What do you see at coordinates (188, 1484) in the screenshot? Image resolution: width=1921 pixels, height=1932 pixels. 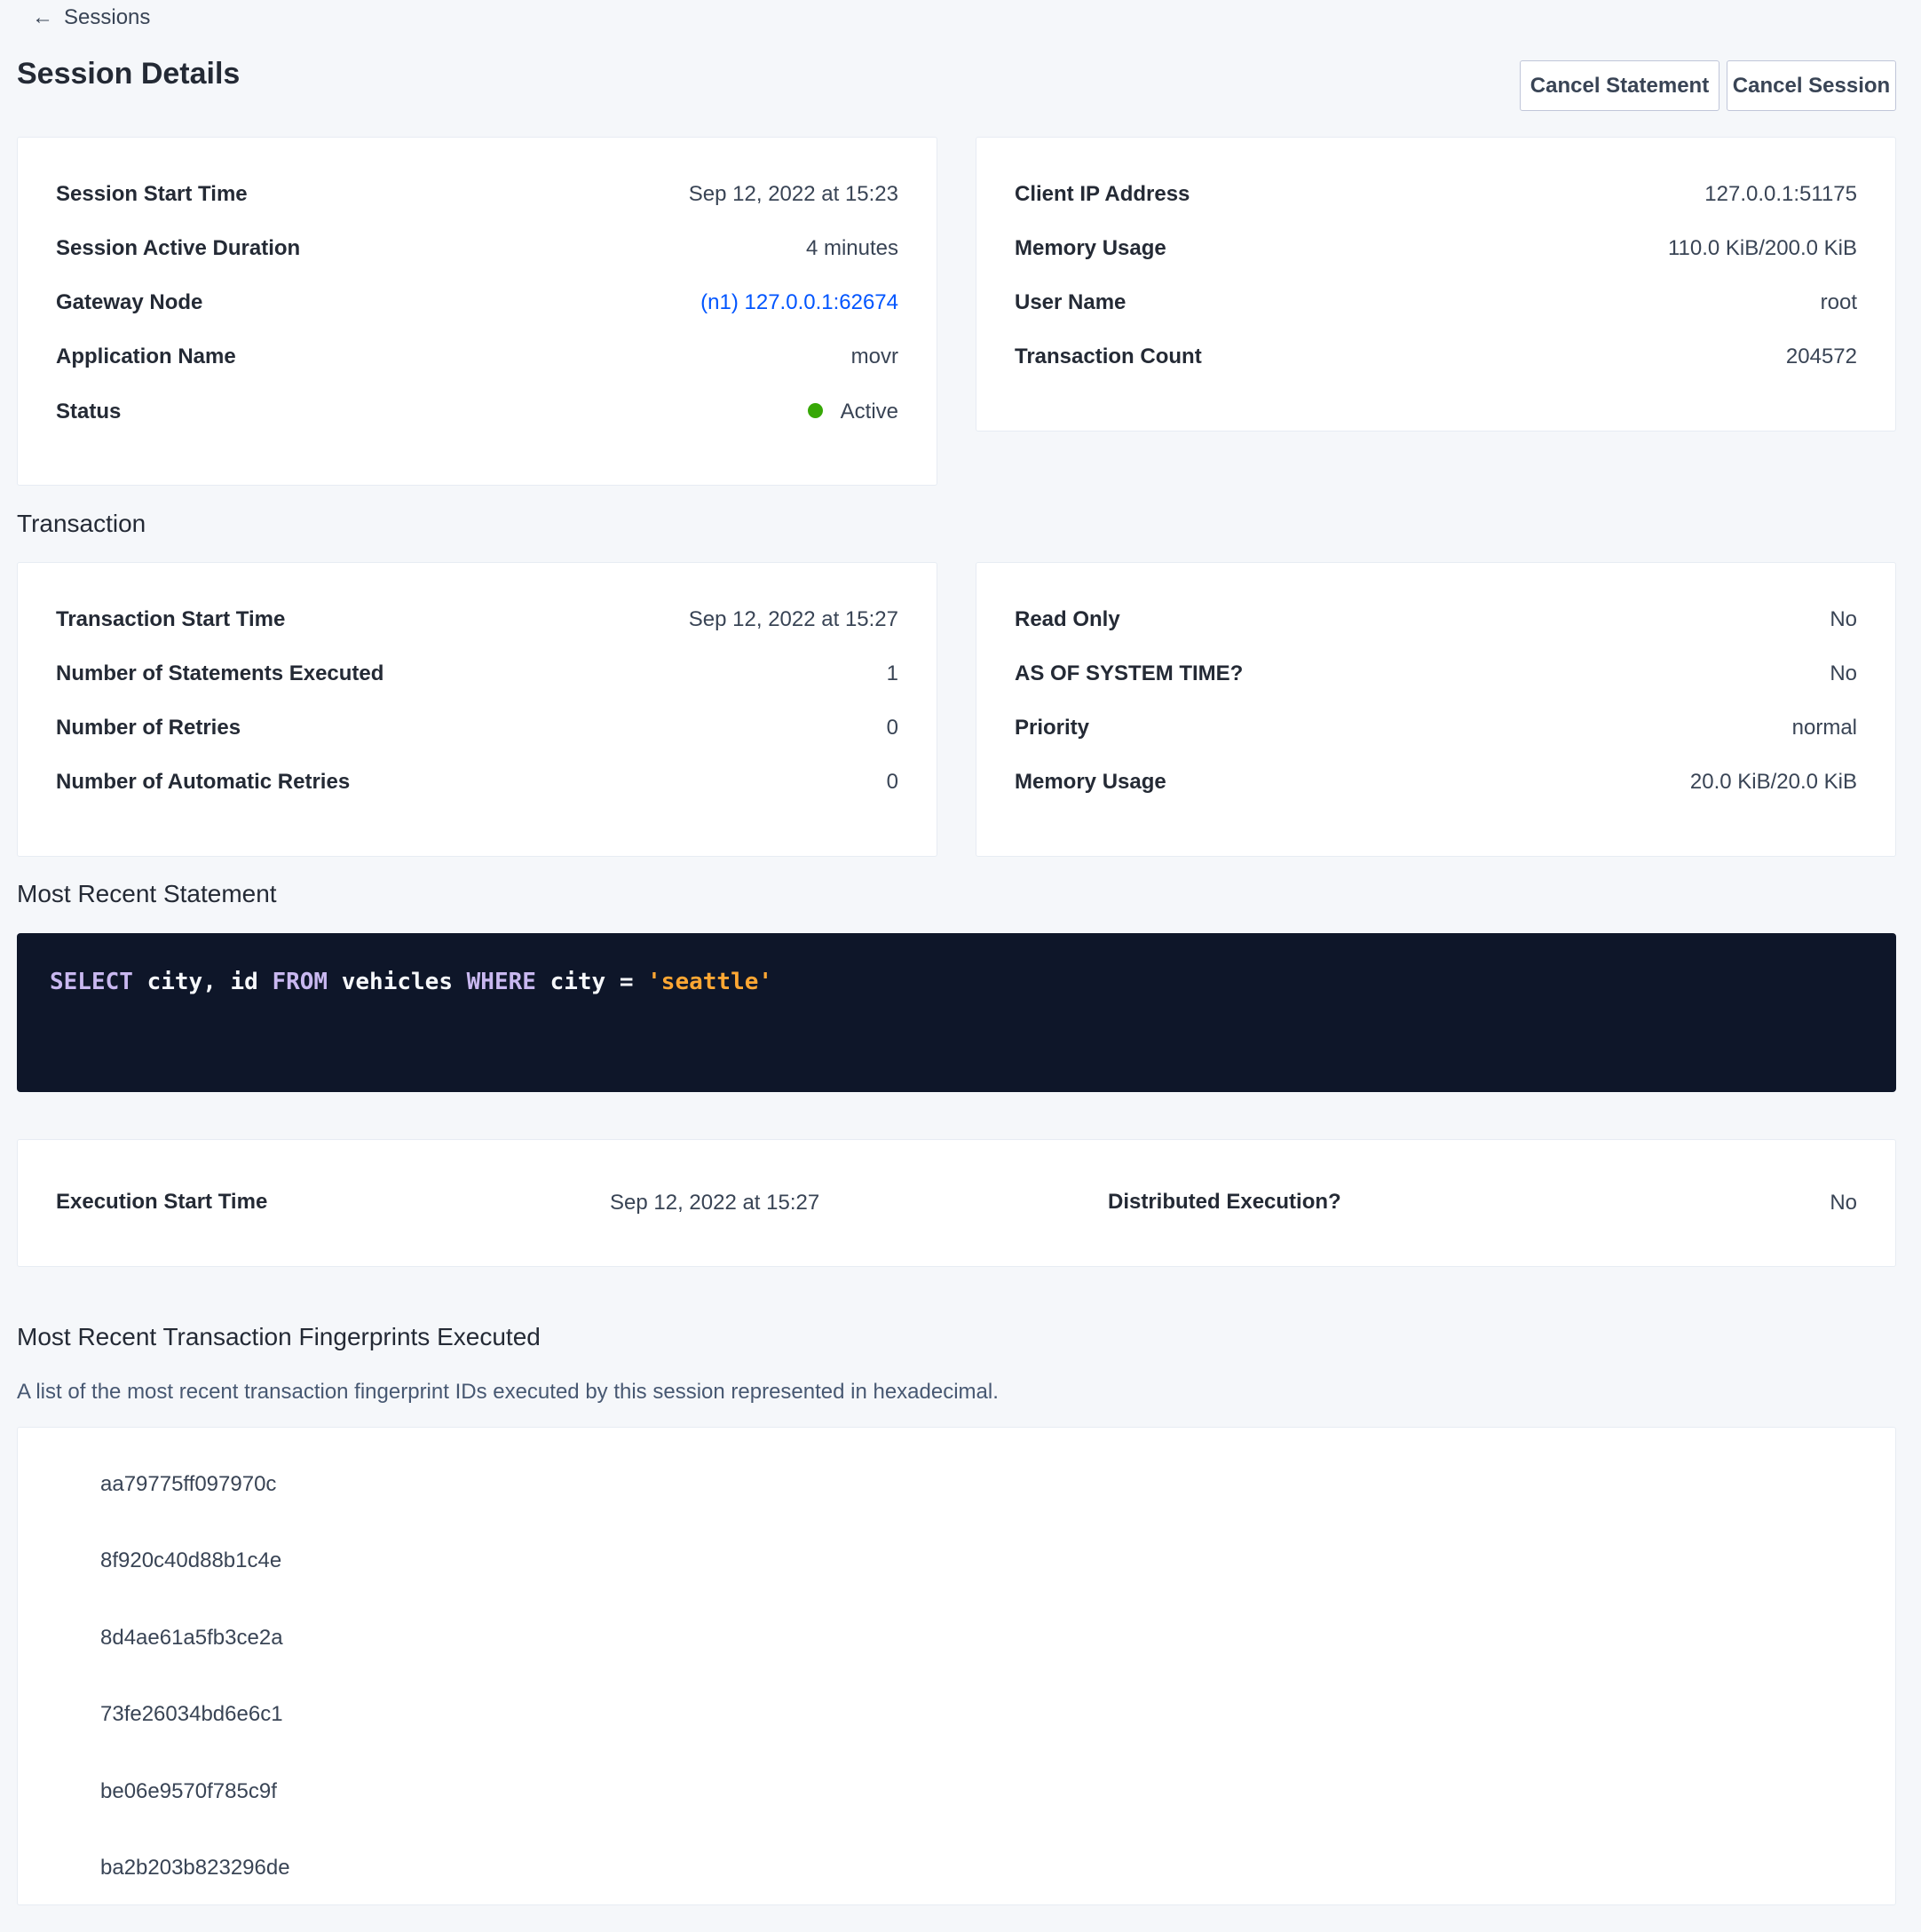 I see `fingerprint-item: aa79775ff097970c` at bounding box center [188, 1484].